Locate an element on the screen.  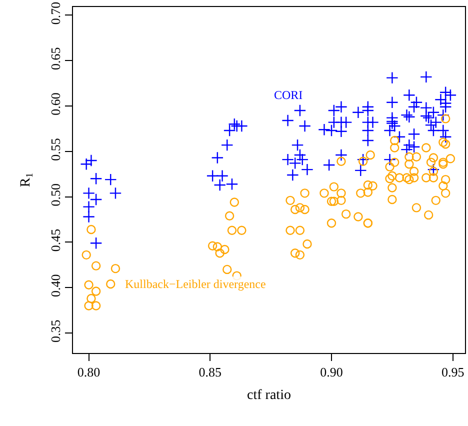
x-tick-label: 0.90 is located at coordinates (331, 372).